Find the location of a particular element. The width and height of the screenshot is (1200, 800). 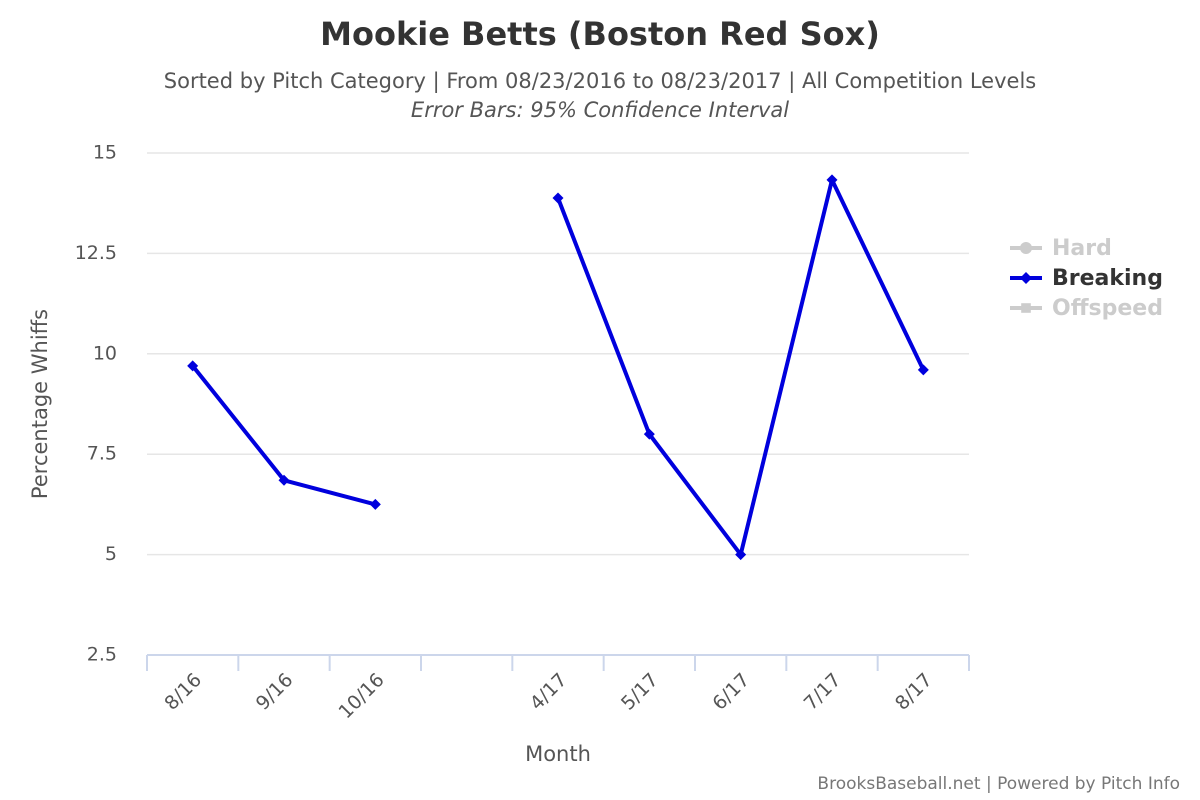

legend-label: Breaking is located at coordinates (1107, 278).